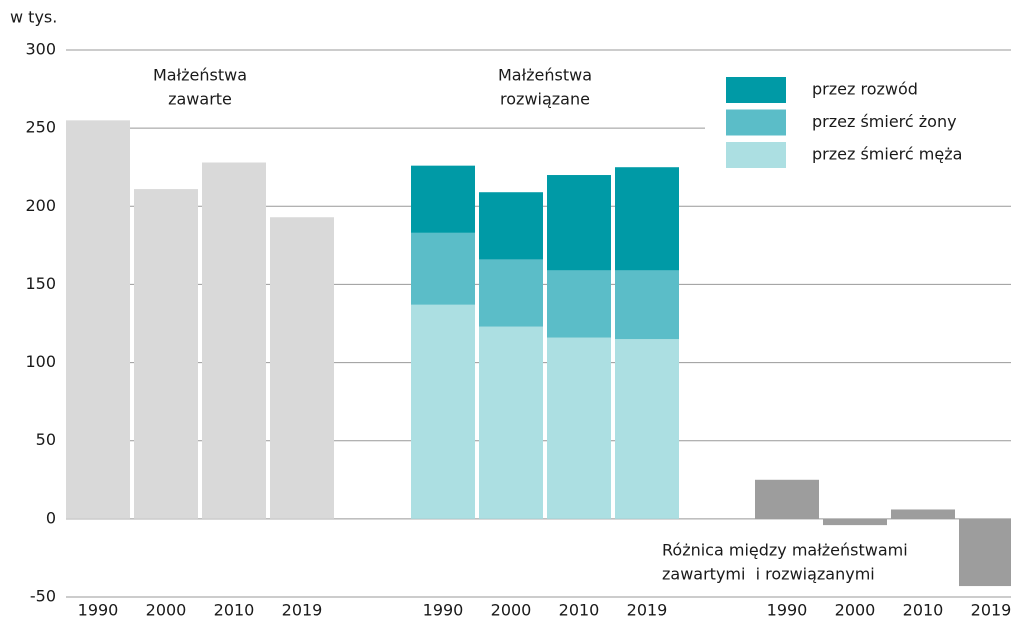  I want to click on y-tick-label: 200, so click(40, 205).